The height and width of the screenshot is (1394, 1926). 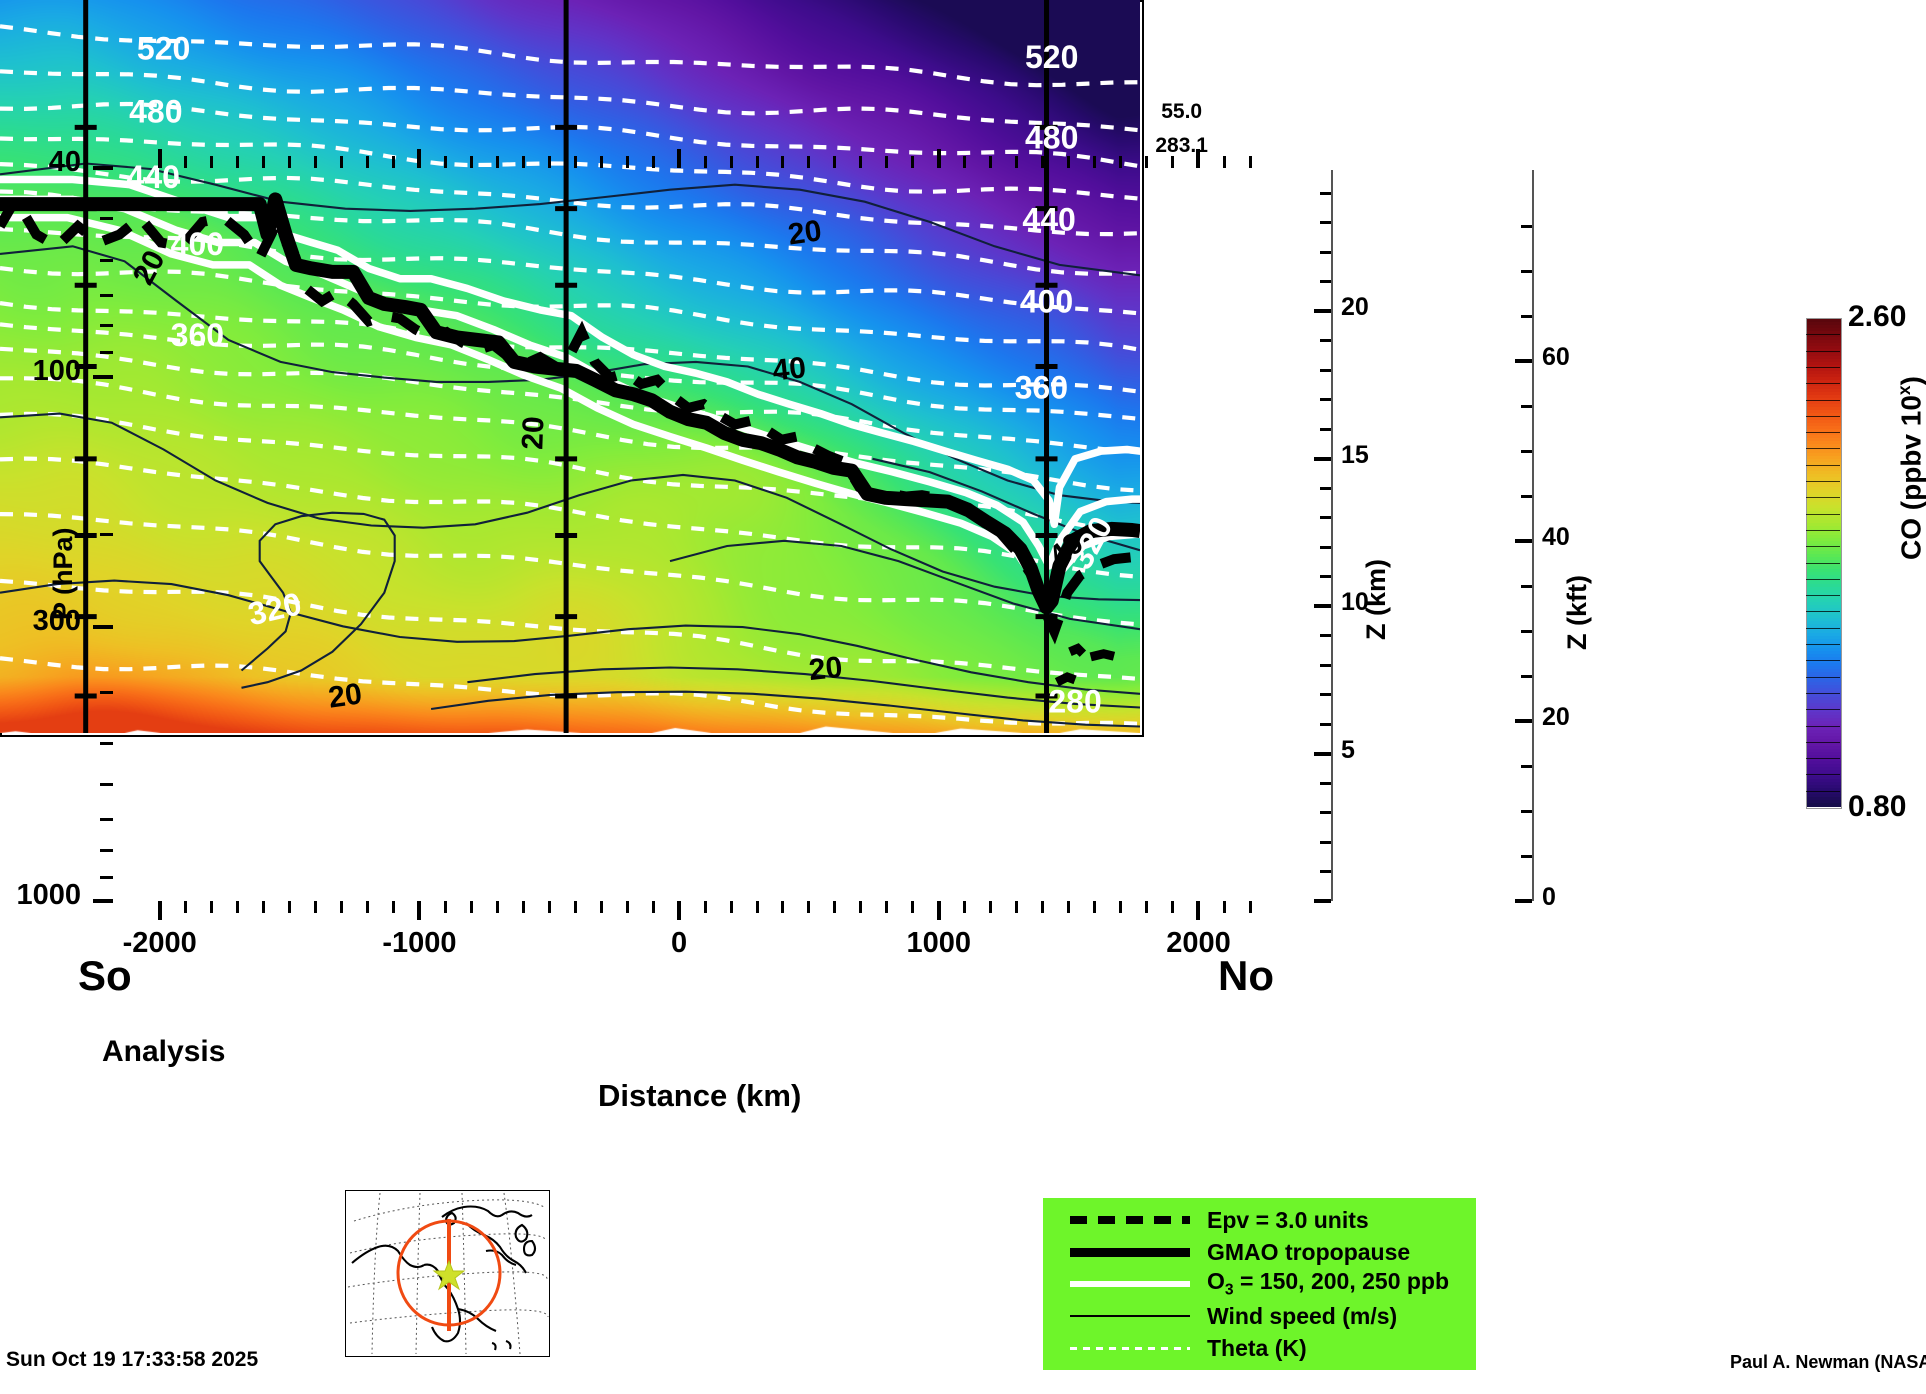 I want to click on theta-label-480b: 480, so click(x=1051, y=138).